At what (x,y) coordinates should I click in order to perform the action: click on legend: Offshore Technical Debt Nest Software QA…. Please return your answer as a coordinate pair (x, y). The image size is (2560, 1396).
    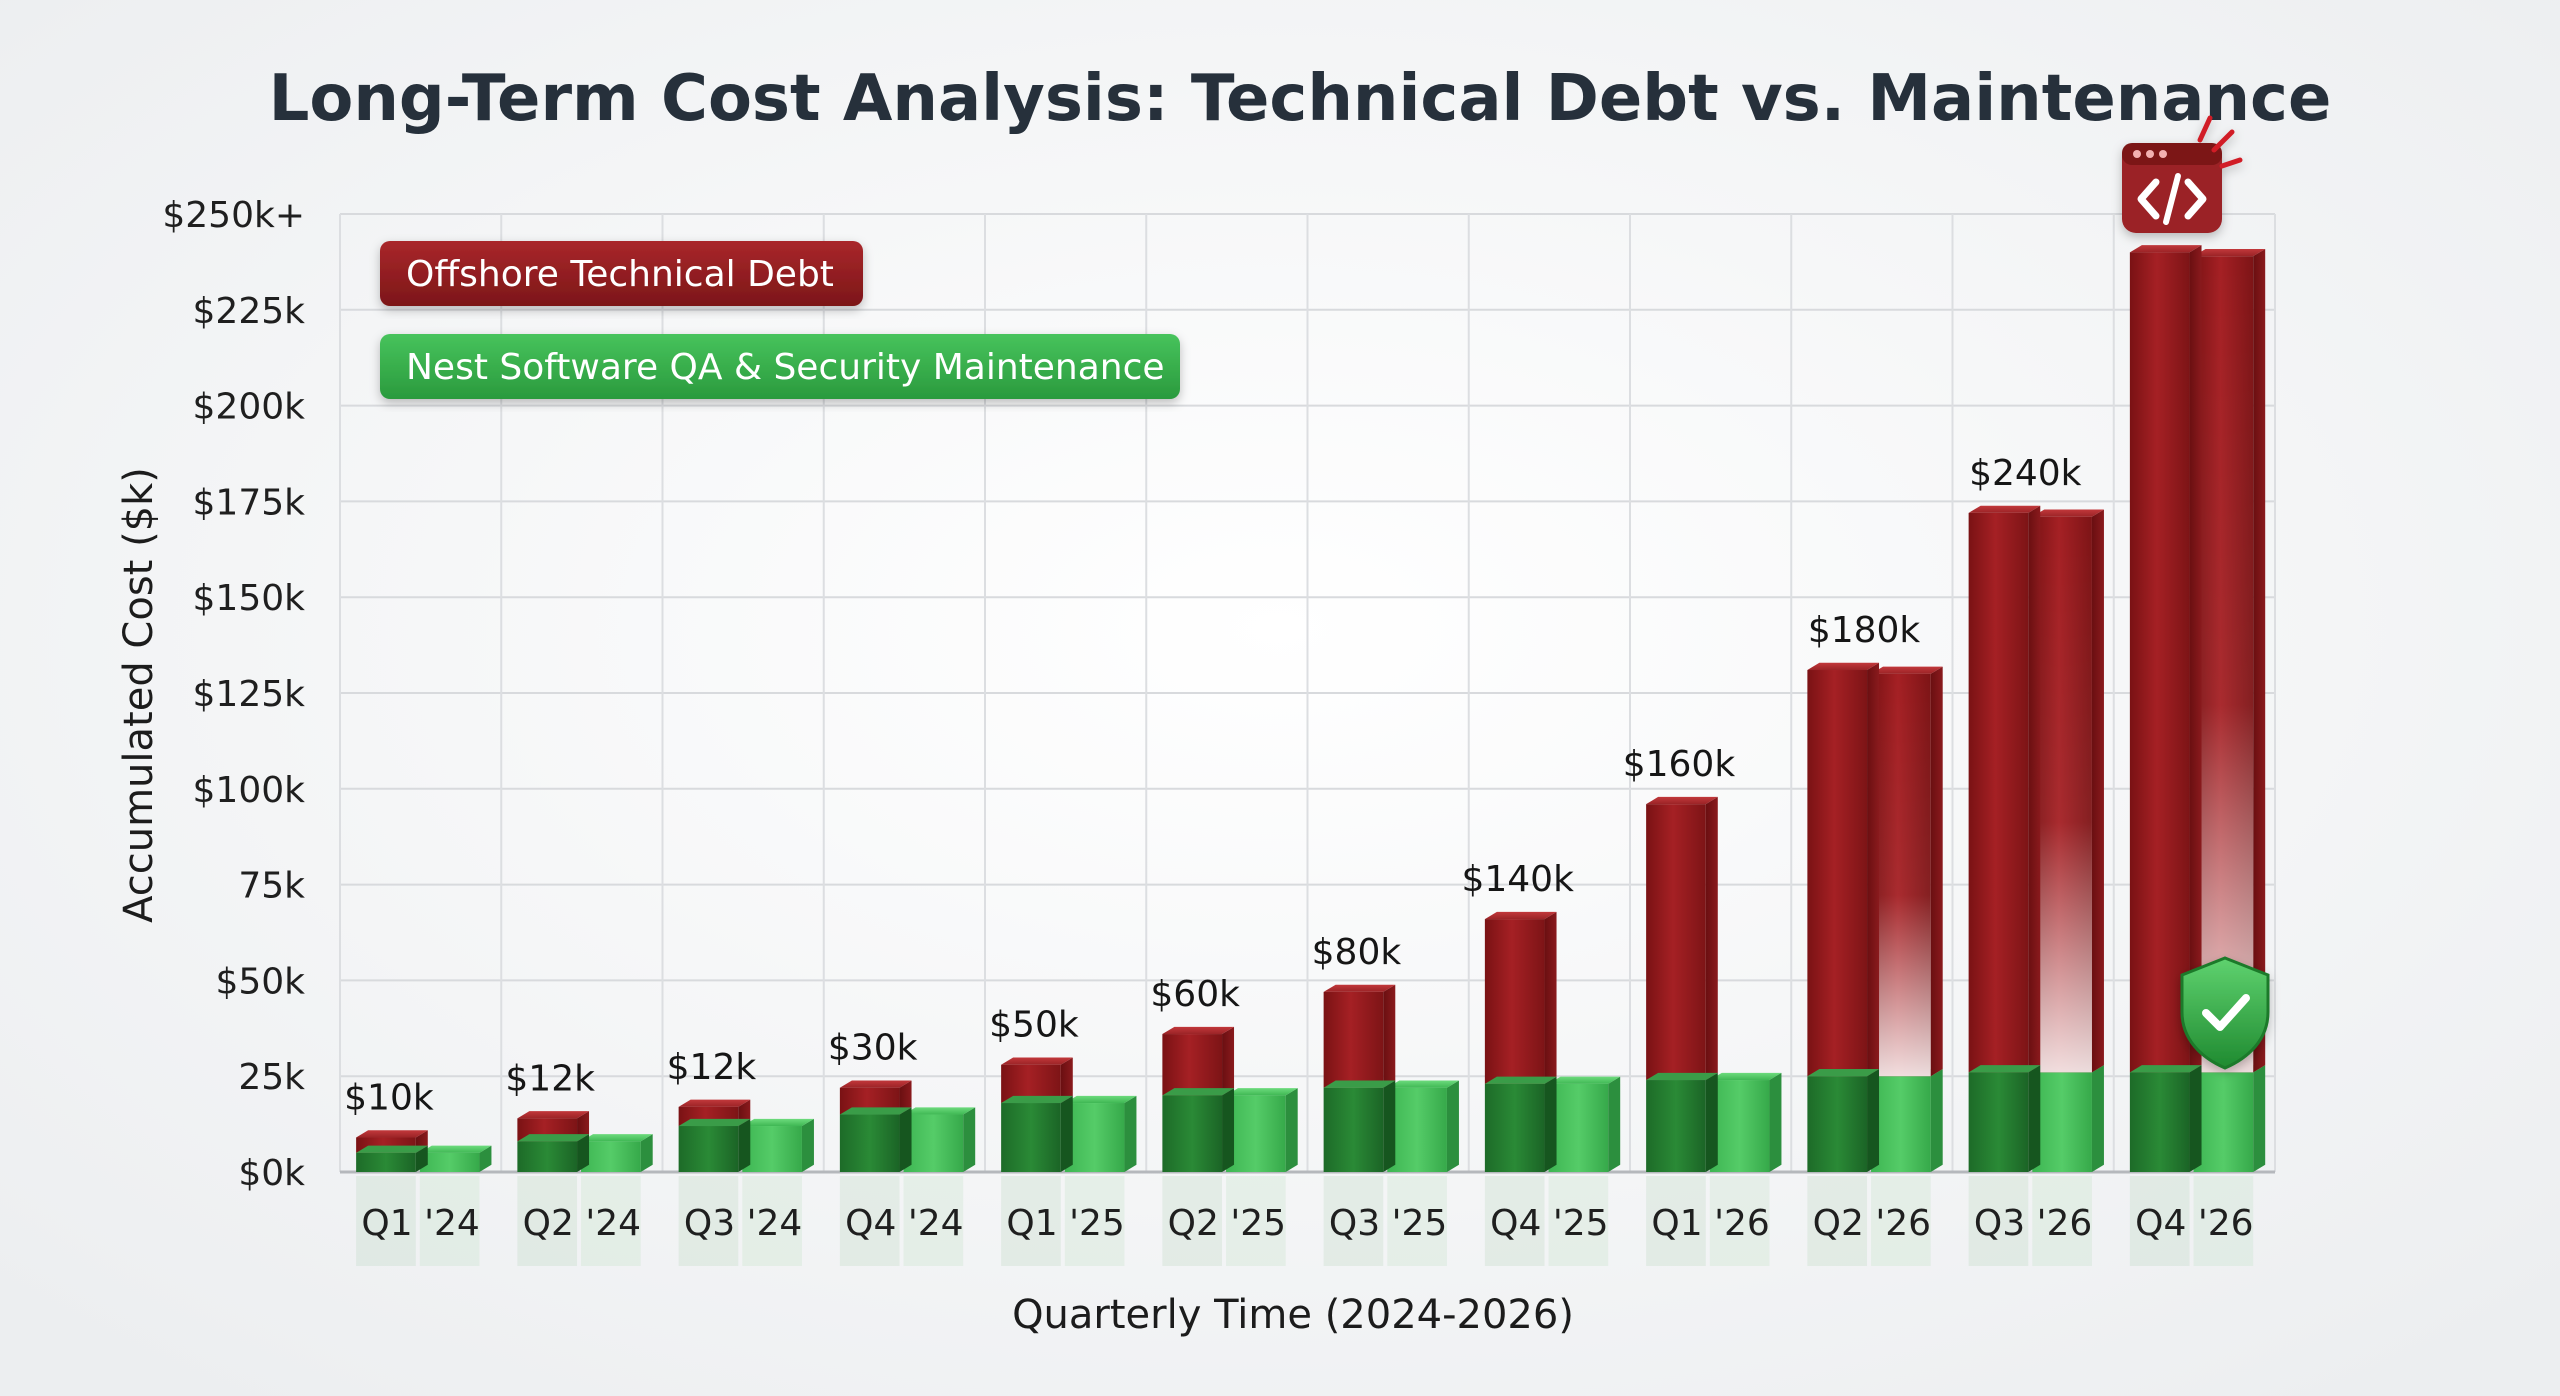
    Looking at the image, I should click on (780, 320).